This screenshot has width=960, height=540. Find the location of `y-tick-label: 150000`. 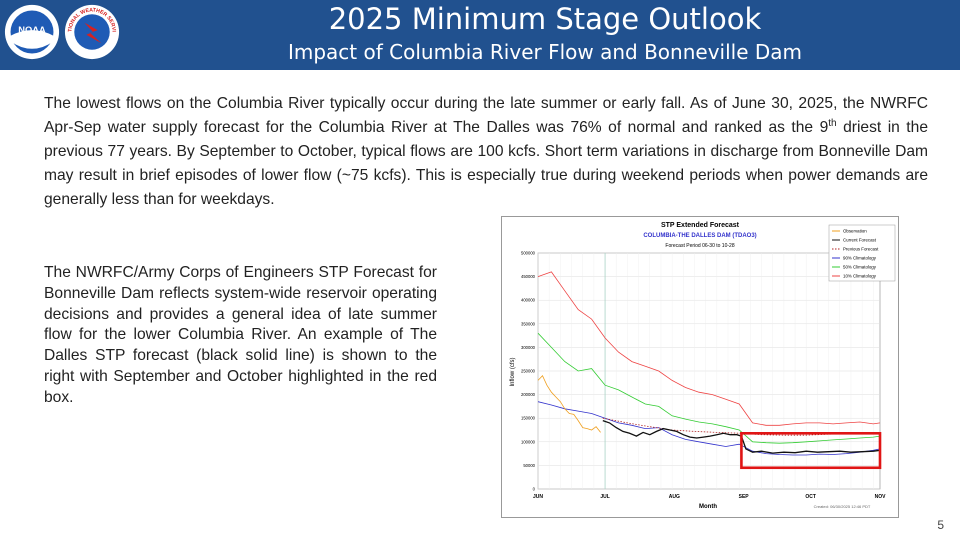

y-tick-label: 150000 is located at coordinates (528, 418).